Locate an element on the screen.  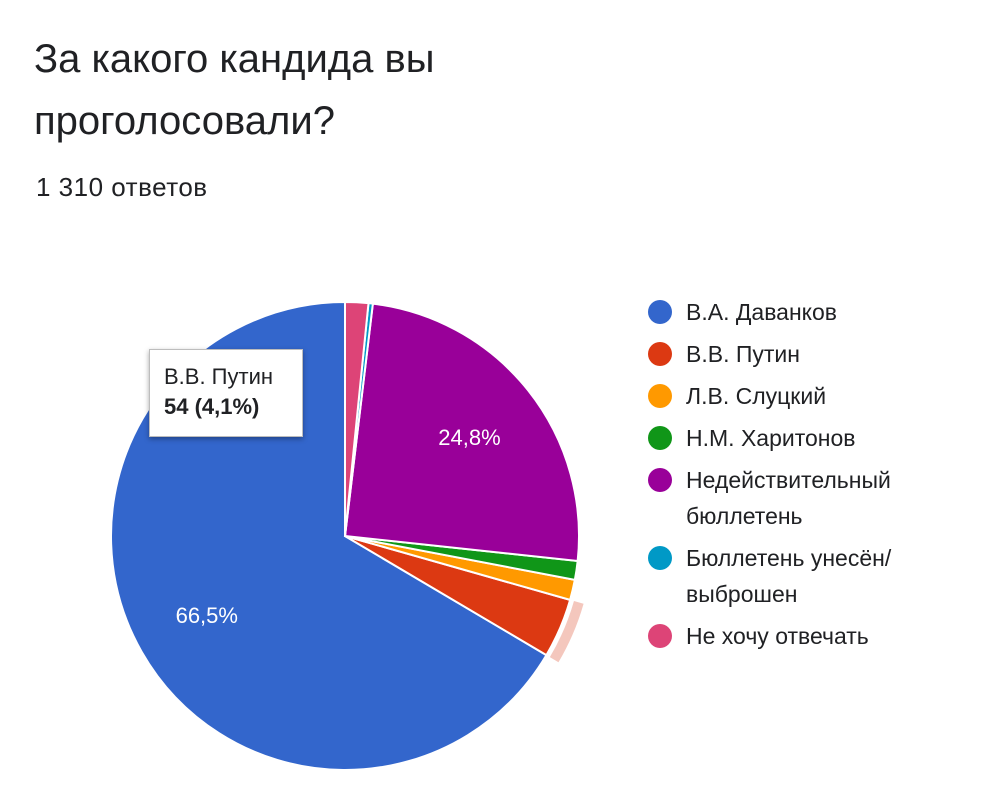
legend-label-3: Н.М. Харитонов is located at coordinates (771, 438).